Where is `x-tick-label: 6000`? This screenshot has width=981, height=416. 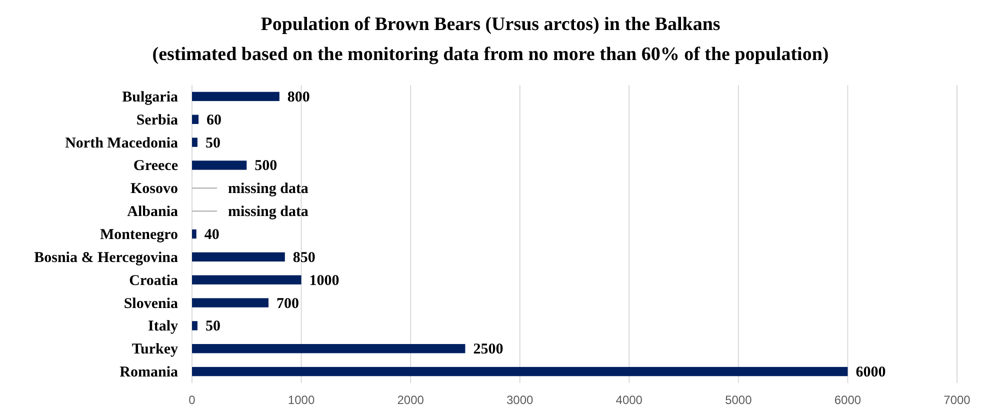
x-tick-label: 6000 is located at coordinates (848, 400).